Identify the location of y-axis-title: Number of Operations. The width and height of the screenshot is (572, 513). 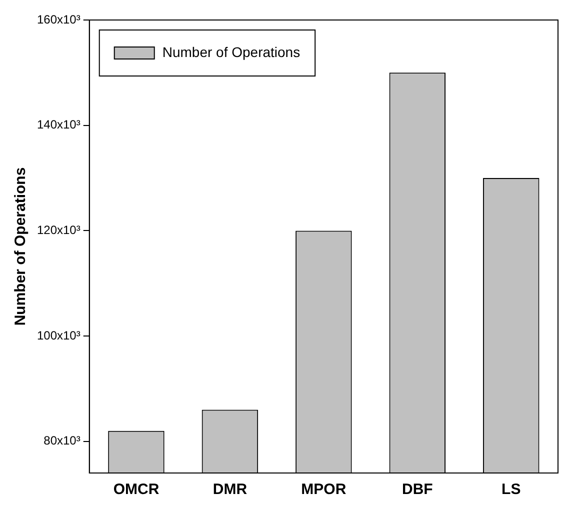
(21, 246).